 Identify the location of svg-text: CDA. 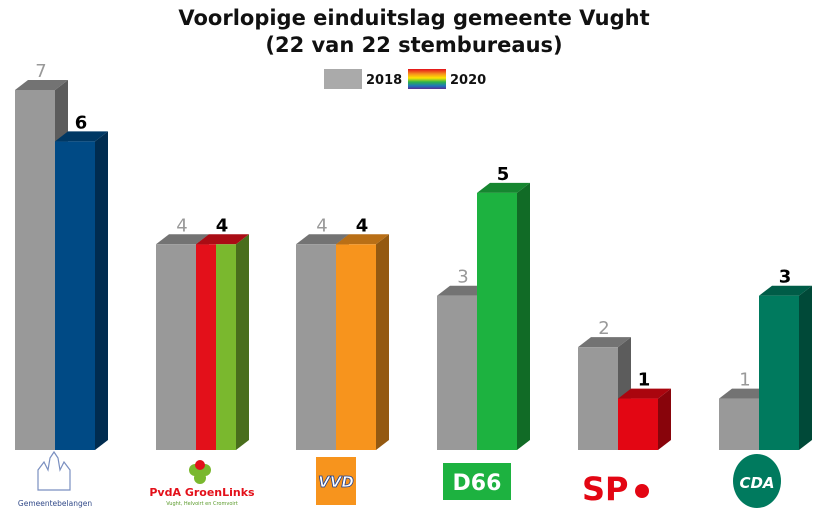
(756, 483).